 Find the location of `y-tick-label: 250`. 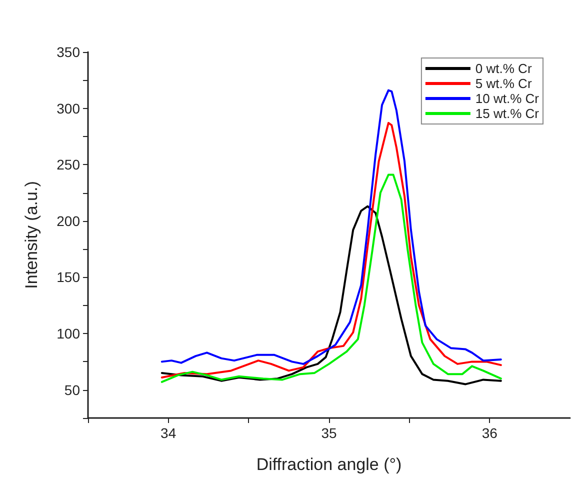

y-tick-label: 250 is located at coordinates (68, 164).